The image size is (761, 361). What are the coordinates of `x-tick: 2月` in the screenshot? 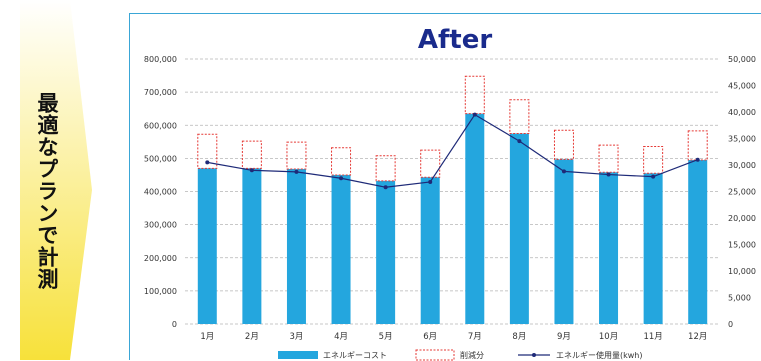 It's located at (252, 337).